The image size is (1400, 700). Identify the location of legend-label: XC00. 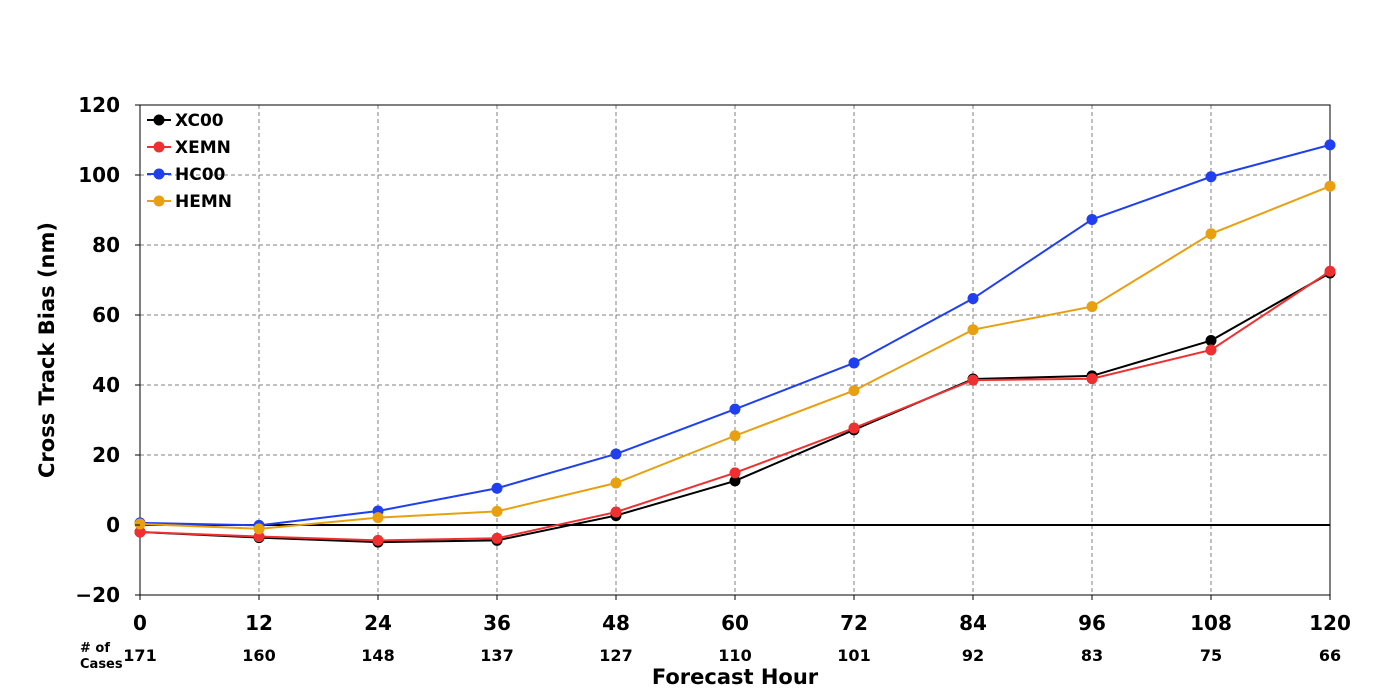
(199, 121).